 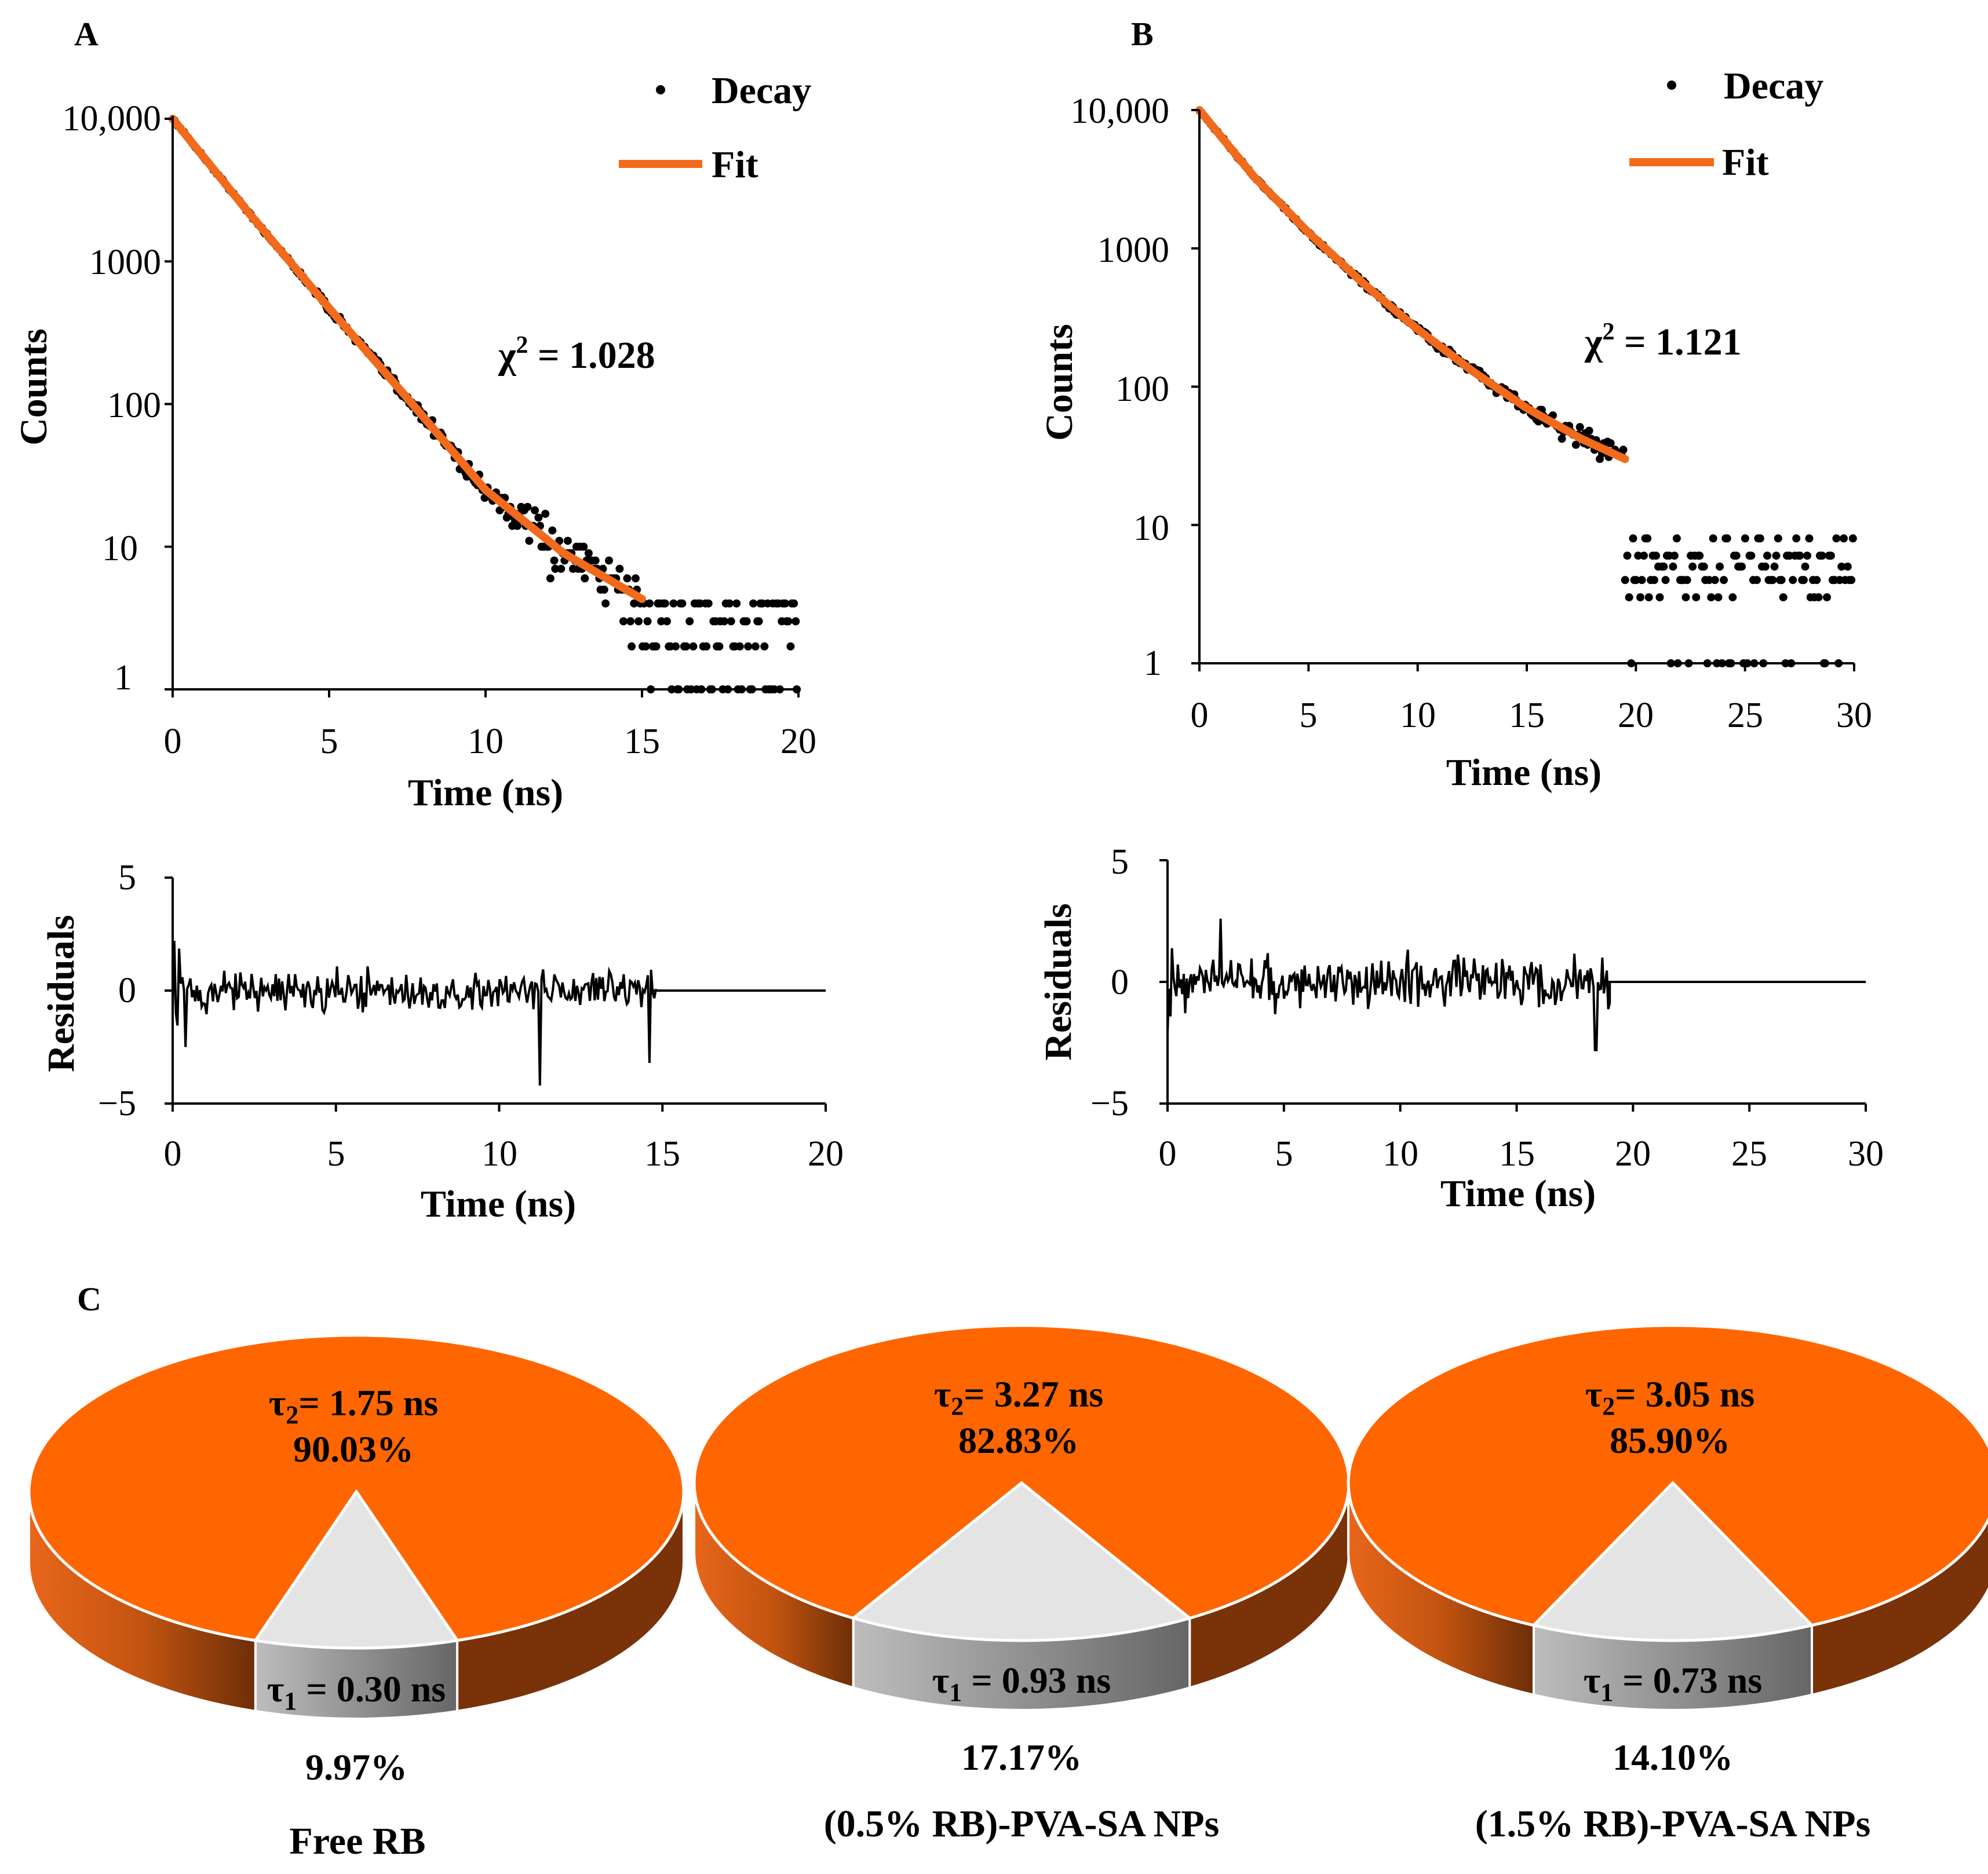 I want to click on tau2-value: = 3.05 ns, so click(x=1684, y=1394).